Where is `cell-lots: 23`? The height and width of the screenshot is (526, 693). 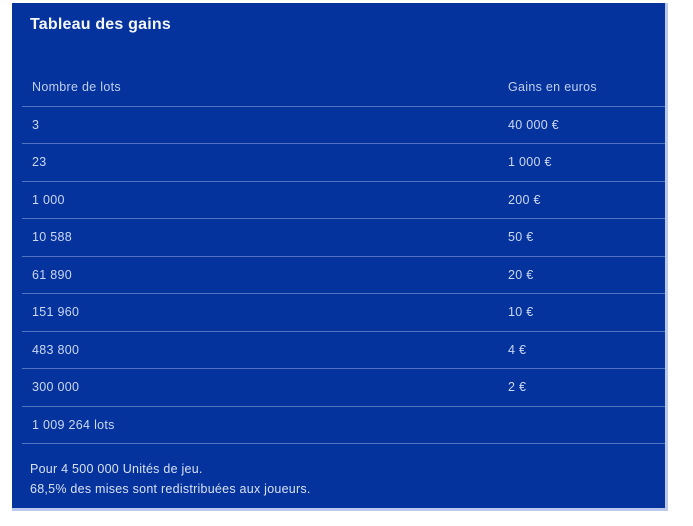 cell-lots: 23 is located at coordinates (39, 162).